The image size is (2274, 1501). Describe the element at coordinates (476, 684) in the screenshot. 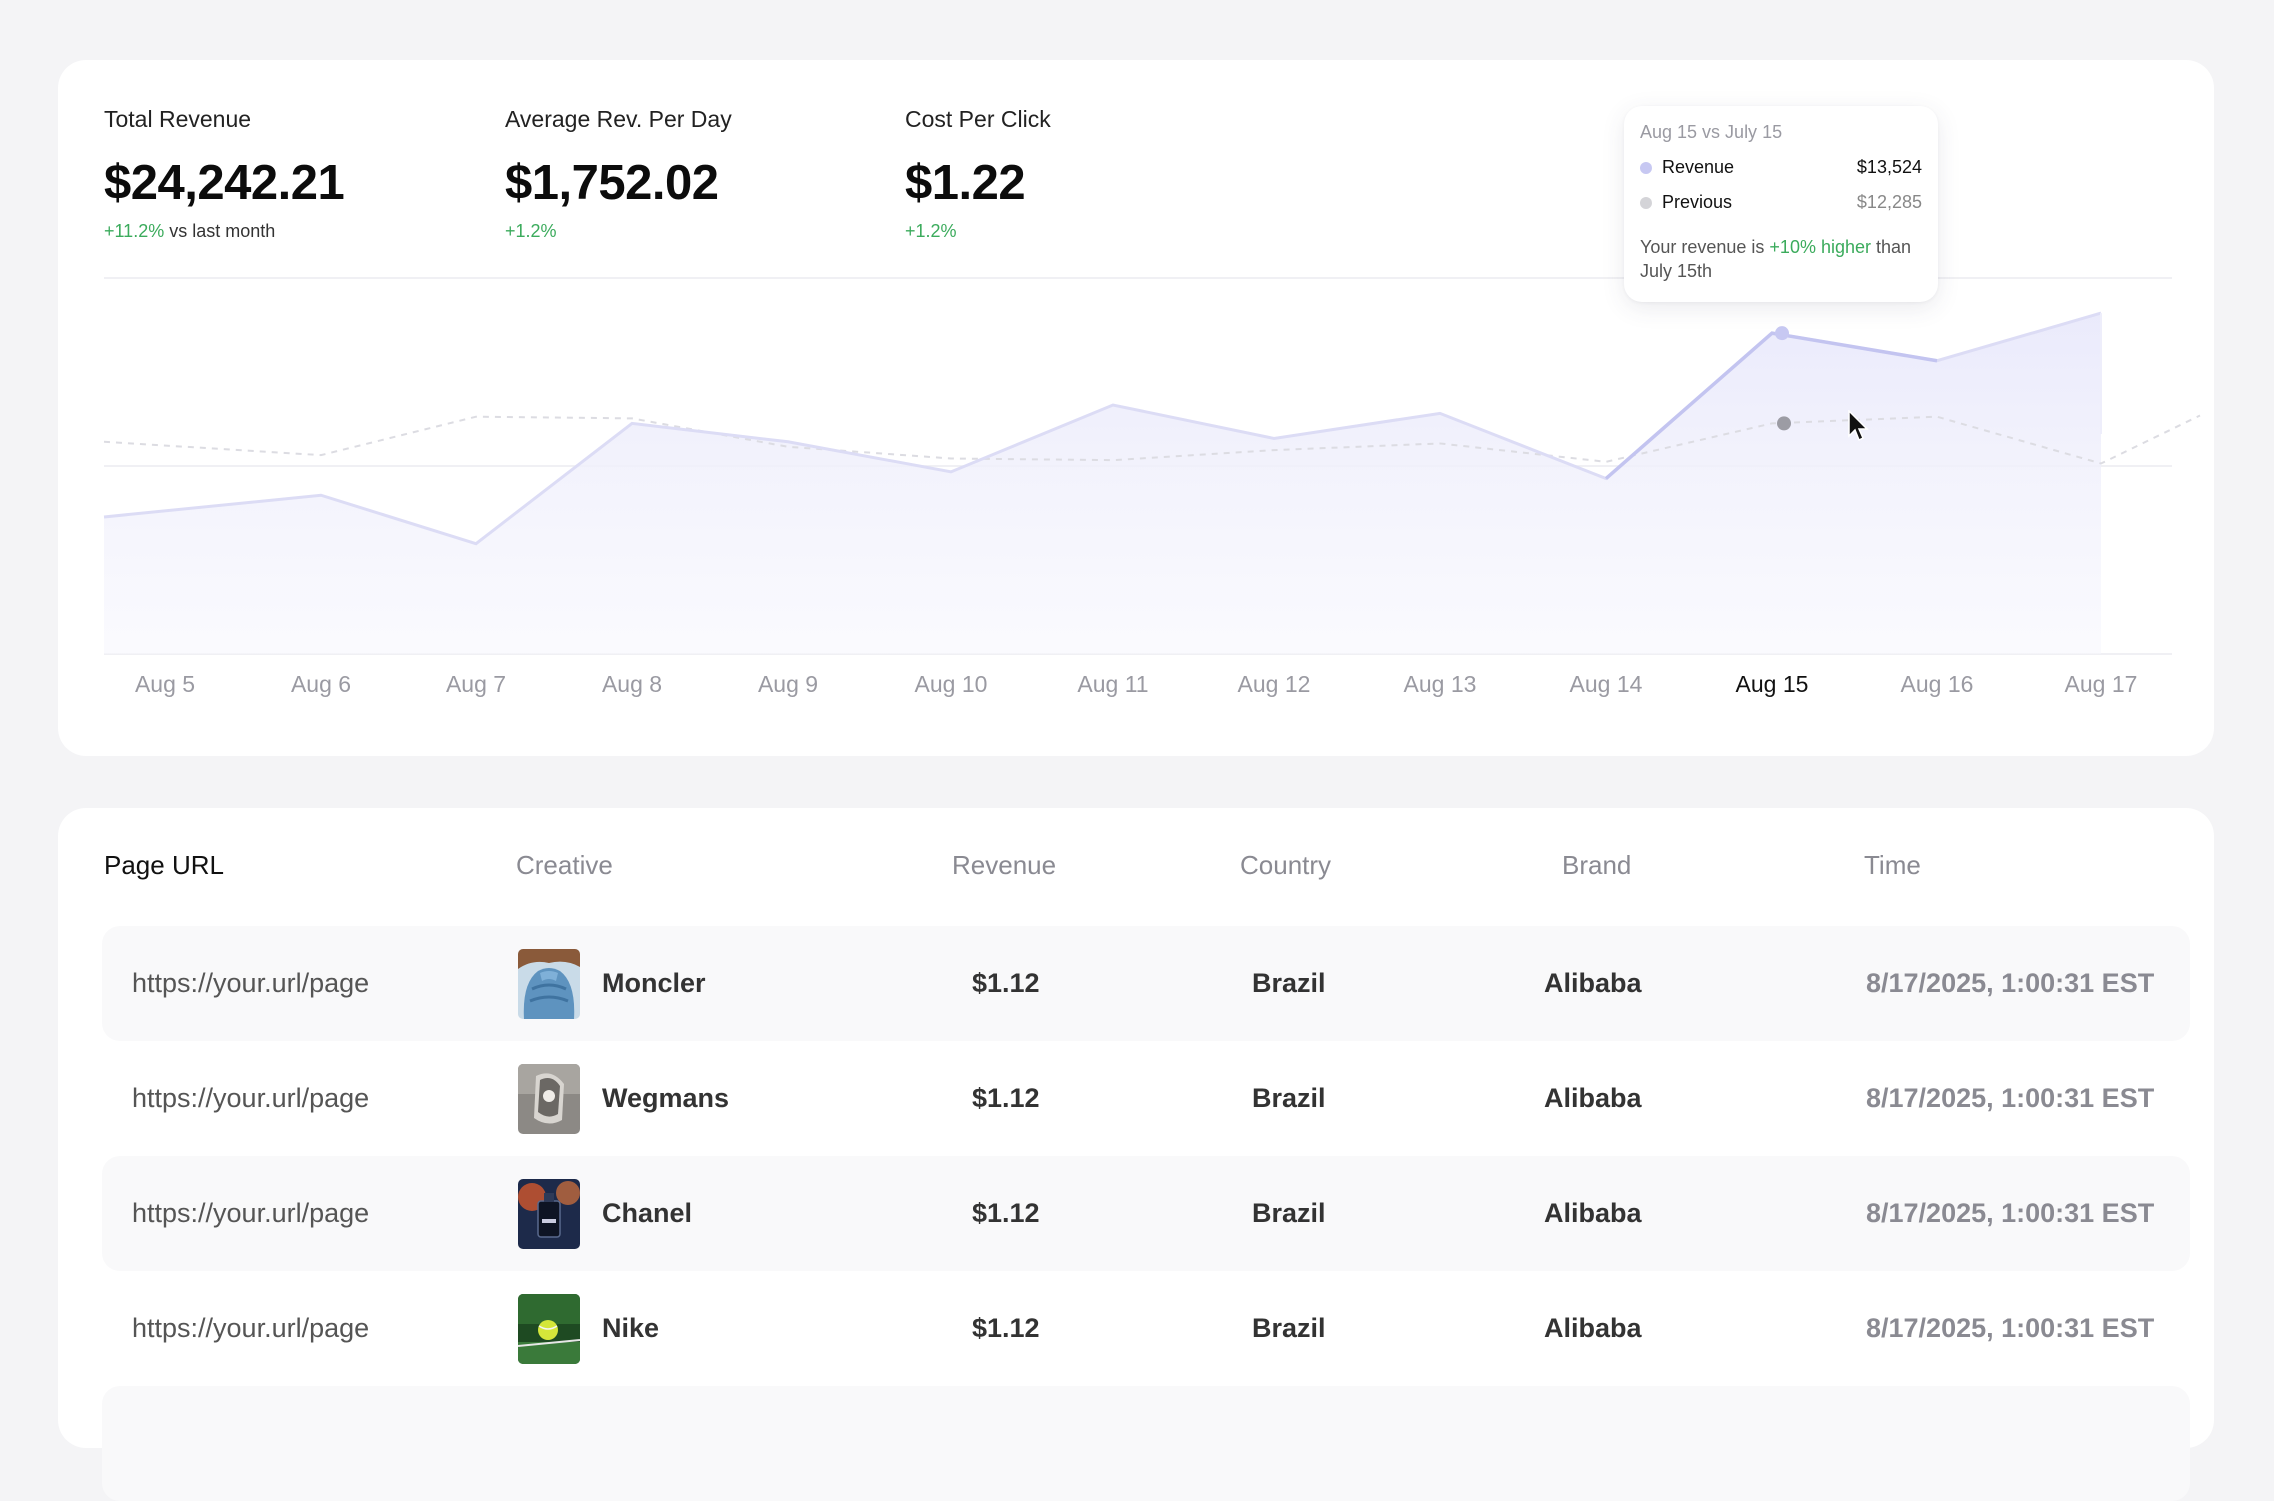

I see `x-axis-tick-label: Aug 7` at that location.